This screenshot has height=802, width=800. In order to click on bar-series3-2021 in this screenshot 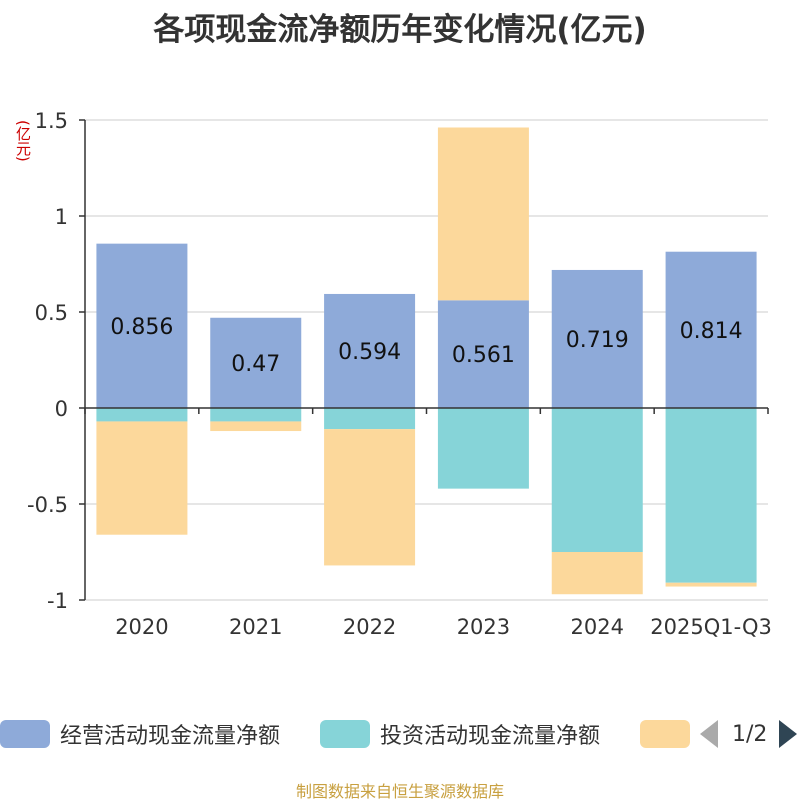, I will do `click(256, 426)`.